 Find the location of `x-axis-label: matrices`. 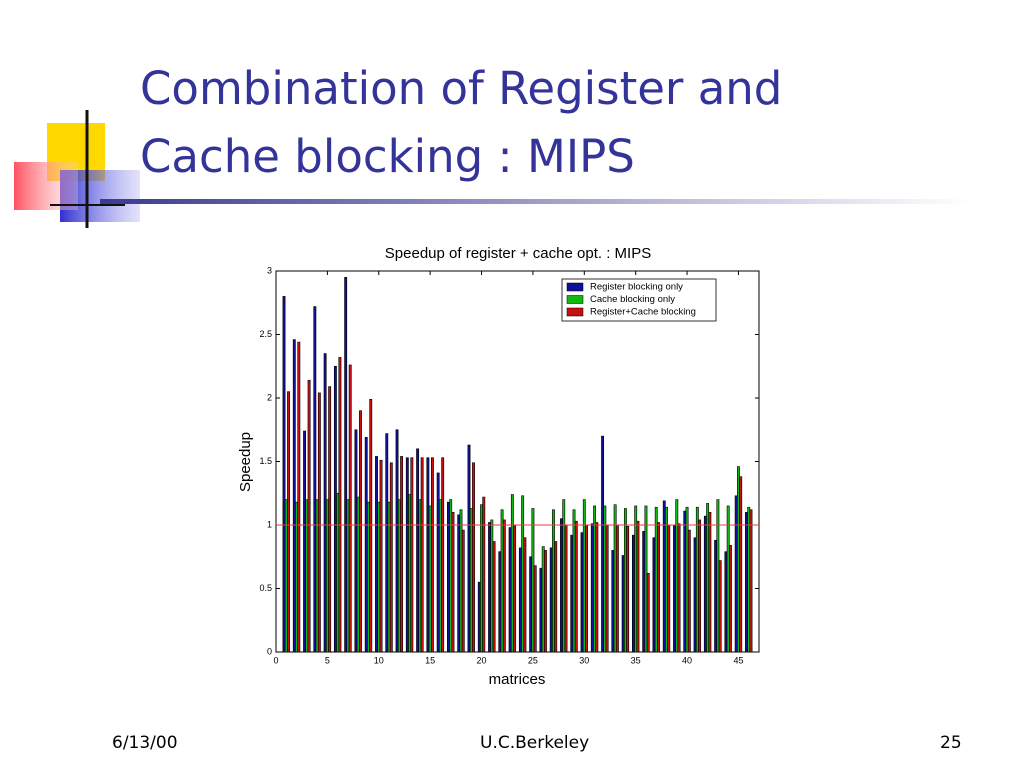

x-axis-label: matrices is located at coordinates (517, 679).